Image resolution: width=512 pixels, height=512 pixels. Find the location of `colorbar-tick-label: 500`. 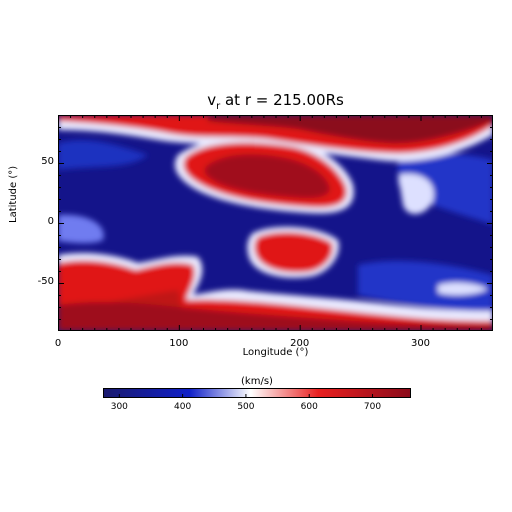

colorbar-tick-label: 500 is located at coordinates (245, 406).